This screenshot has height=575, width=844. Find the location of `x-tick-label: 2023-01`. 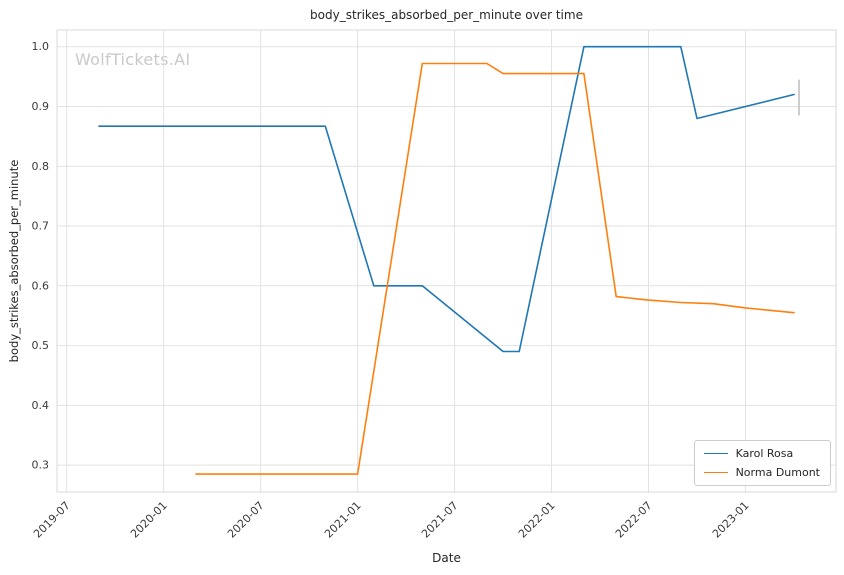

x-tick-label: 2023-01 is located at coordinates (731, 520).